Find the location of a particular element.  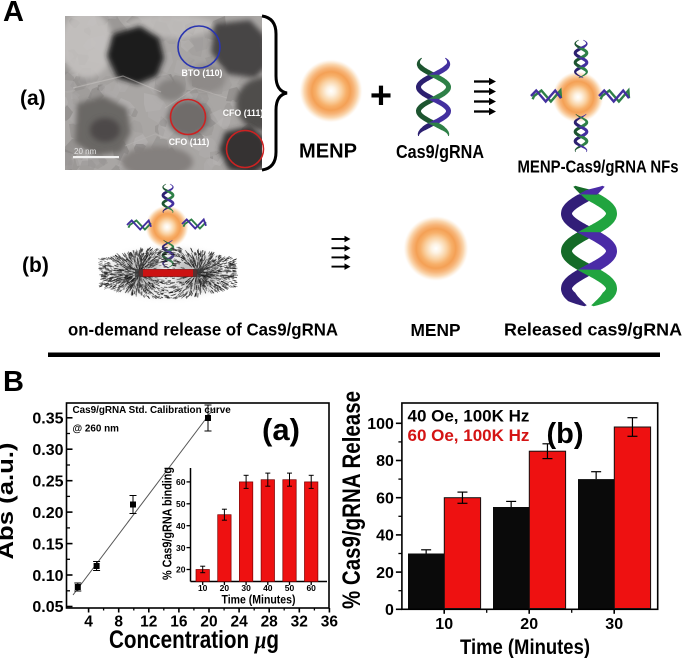

svg-text: BTO (110) is located at coordinates (202, 73).